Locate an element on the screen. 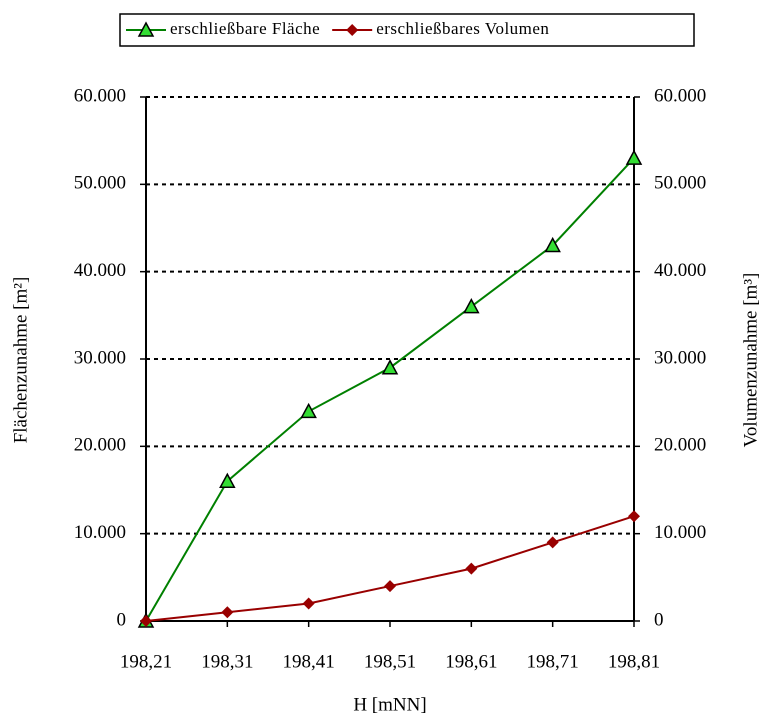 The image size is (763, 717). y-tick-label: 50.000 is located at coordinates (100, 183).